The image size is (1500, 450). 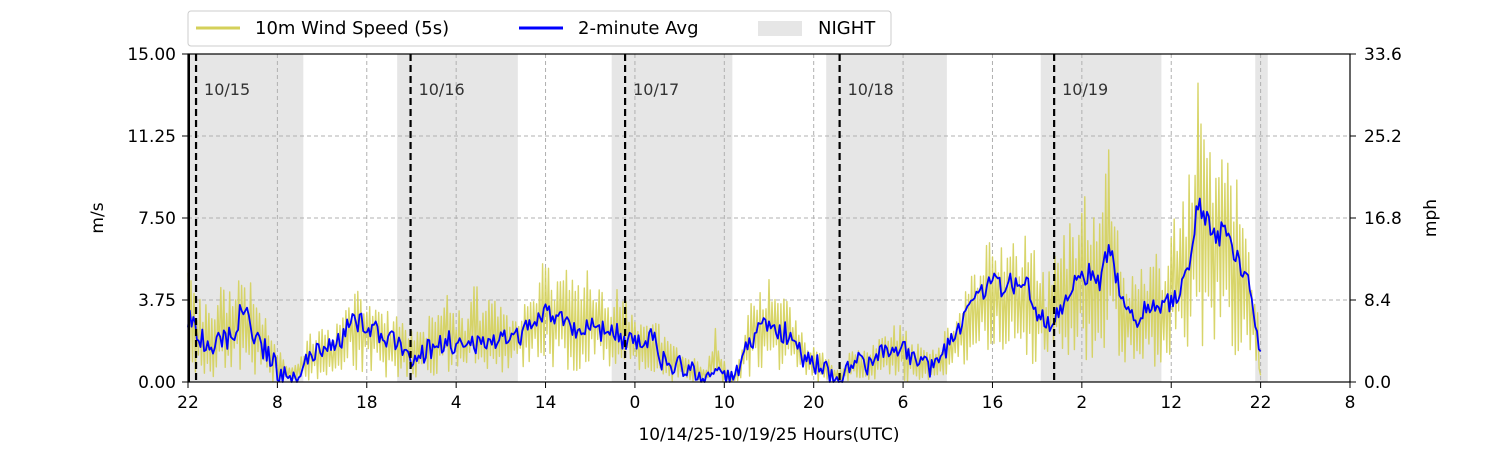 I want to click on x-tick-label-4: 14, so click(x=546, y=403).